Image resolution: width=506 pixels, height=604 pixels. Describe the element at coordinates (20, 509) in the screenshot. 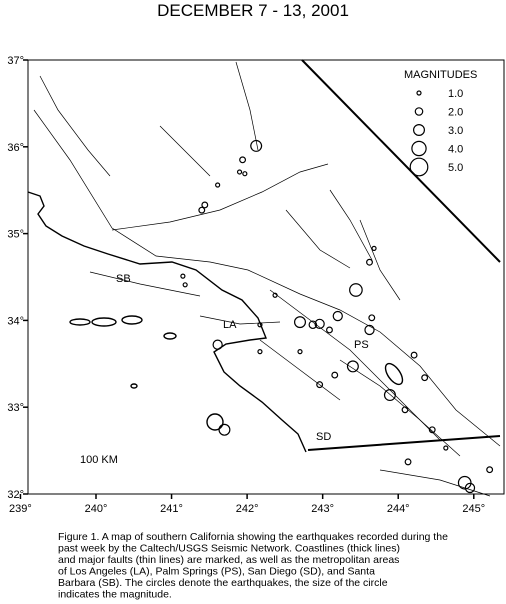

I see `x-tick-label: 239°` at that location.